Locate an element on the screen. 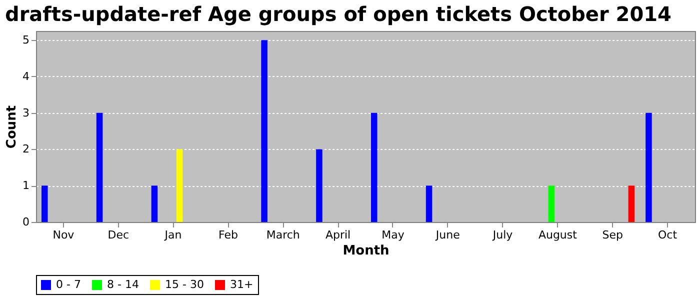  x-tick-label: March is located at coordinates (283, 235).